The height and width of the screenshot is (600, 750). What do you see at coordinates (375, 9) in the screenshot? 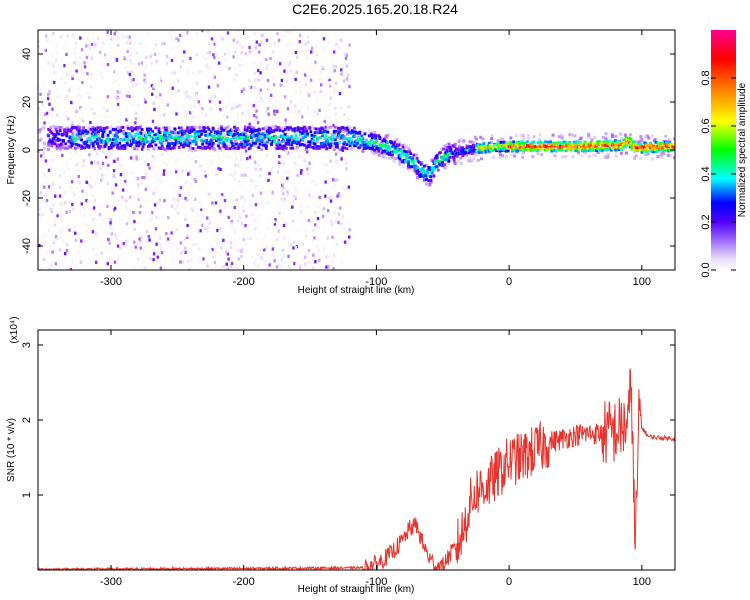
I see `chart-title: C2E6.2025.165.20.18.R24` at bounding box center [375, 9].